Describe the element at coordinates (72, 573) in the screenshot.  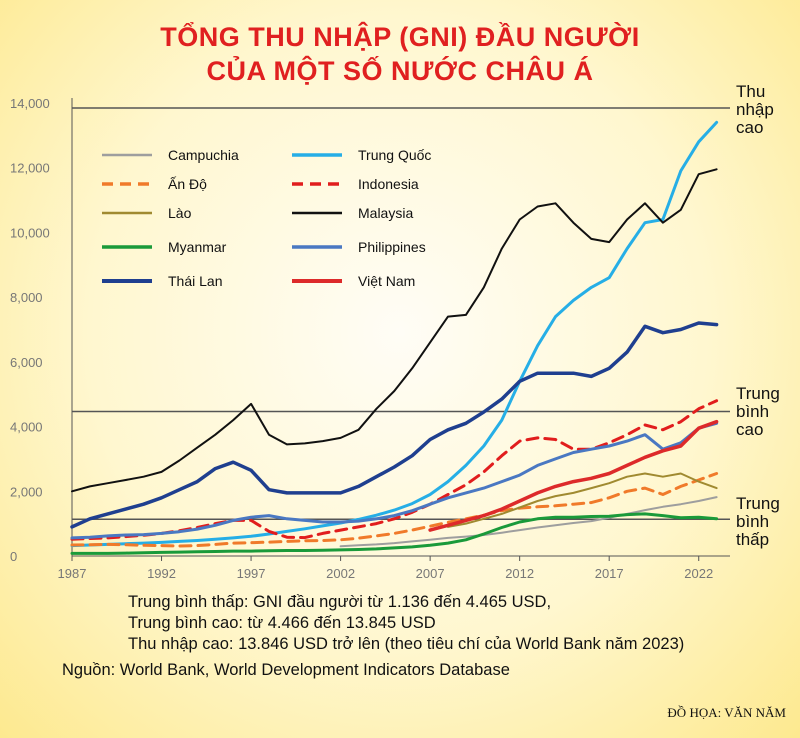
I see `x-tick-label: 1987` at that location.